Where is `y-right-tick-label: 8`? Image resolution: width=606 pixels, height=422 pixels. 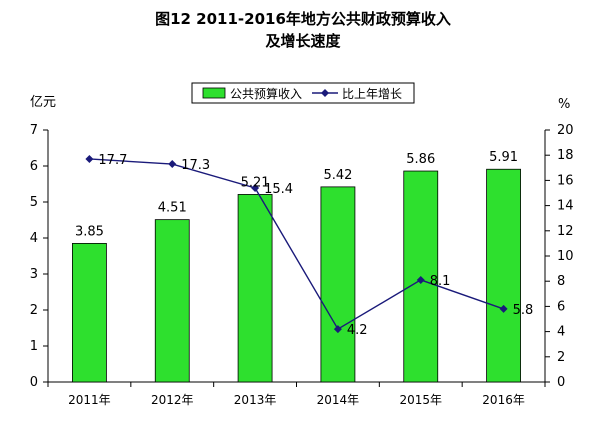 y-right-tick-label: 8 is located at coordinates (561, 281).